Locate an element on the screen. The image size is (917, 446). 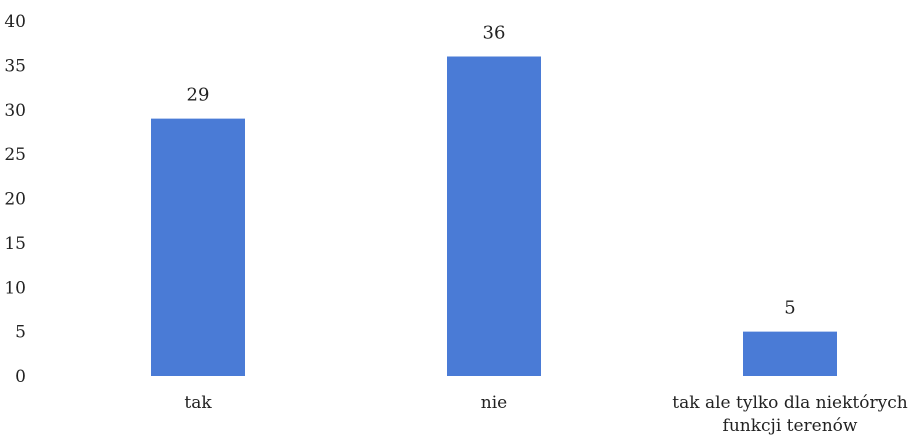
data-label: 29 is located at coordinates (198, 95).